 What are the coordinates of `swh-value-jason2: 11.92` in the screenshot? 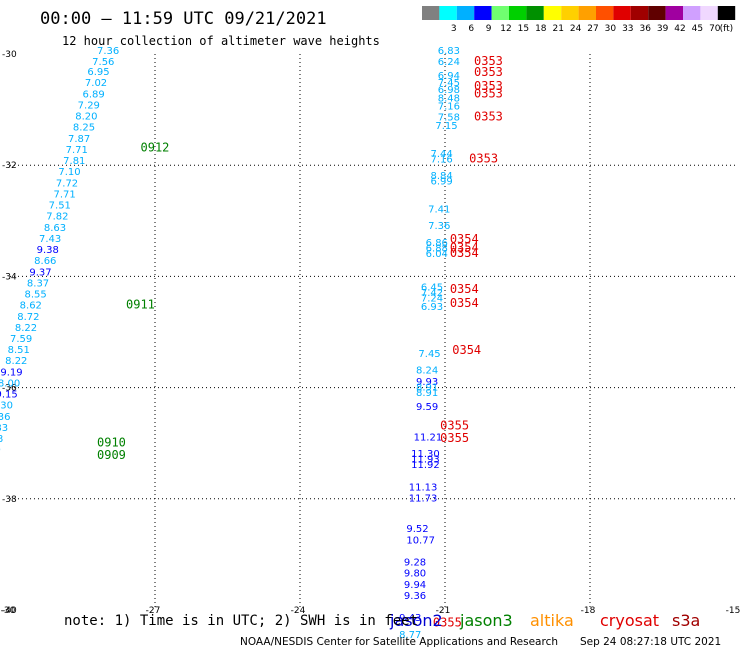 It's located at (425, 465).